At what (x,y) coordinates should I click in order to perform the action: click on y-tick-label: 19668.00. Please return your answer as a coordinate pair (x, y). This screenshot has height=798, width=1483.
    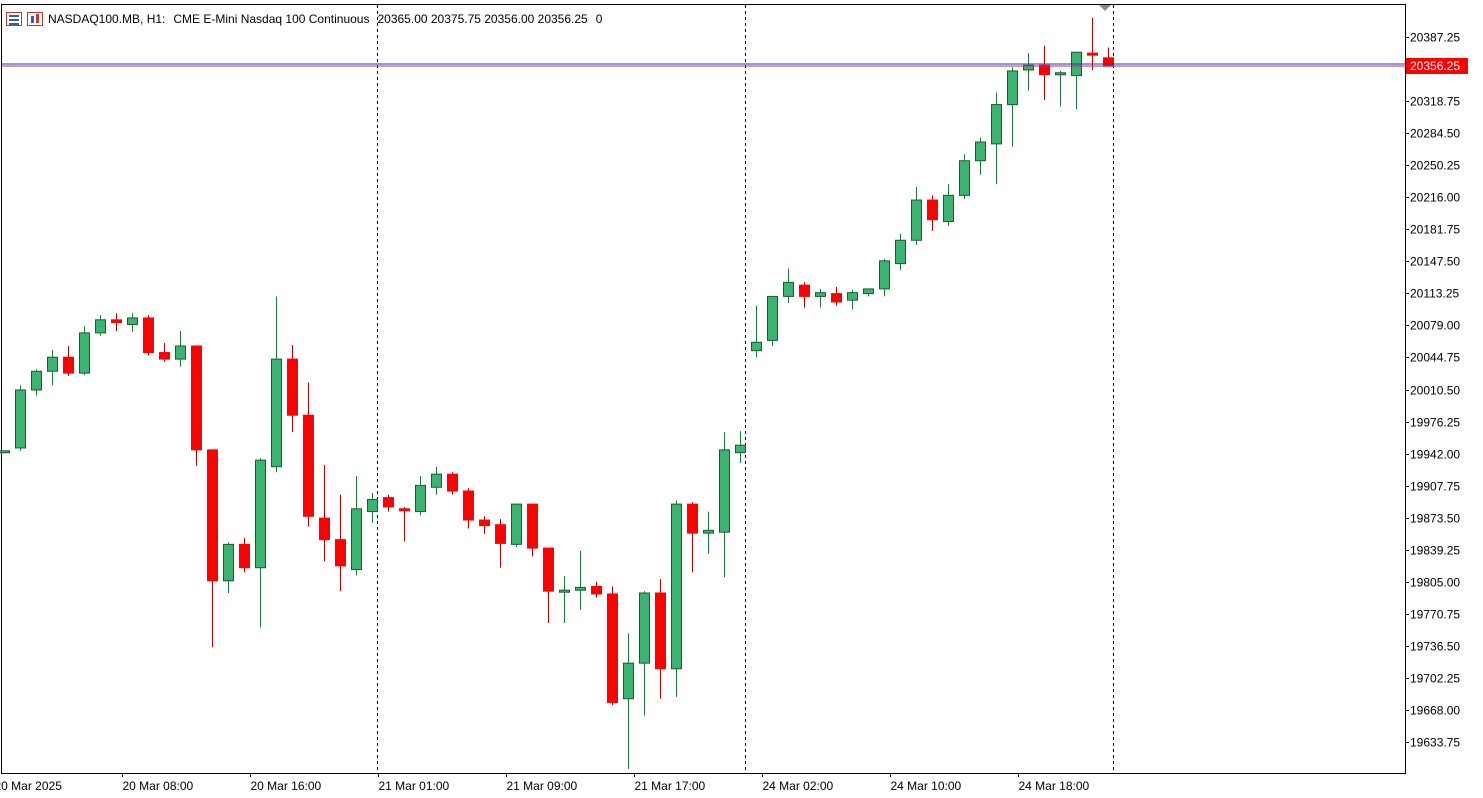
    Looking at the image, I should click on (1435, 711).